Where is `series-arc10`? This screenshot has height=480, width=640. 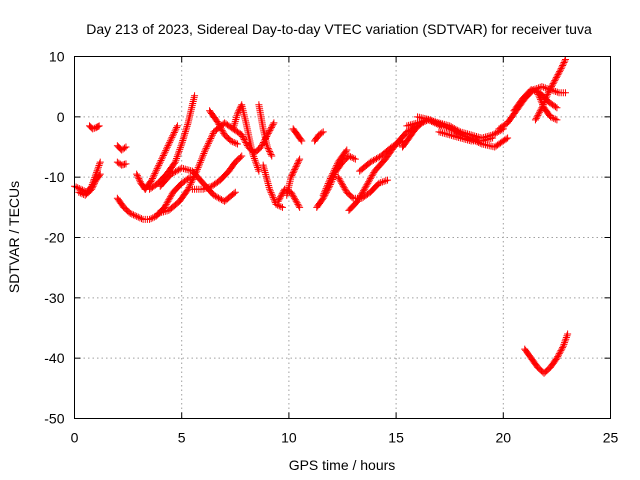 series-arc10 is located at coordinates (200, 168).